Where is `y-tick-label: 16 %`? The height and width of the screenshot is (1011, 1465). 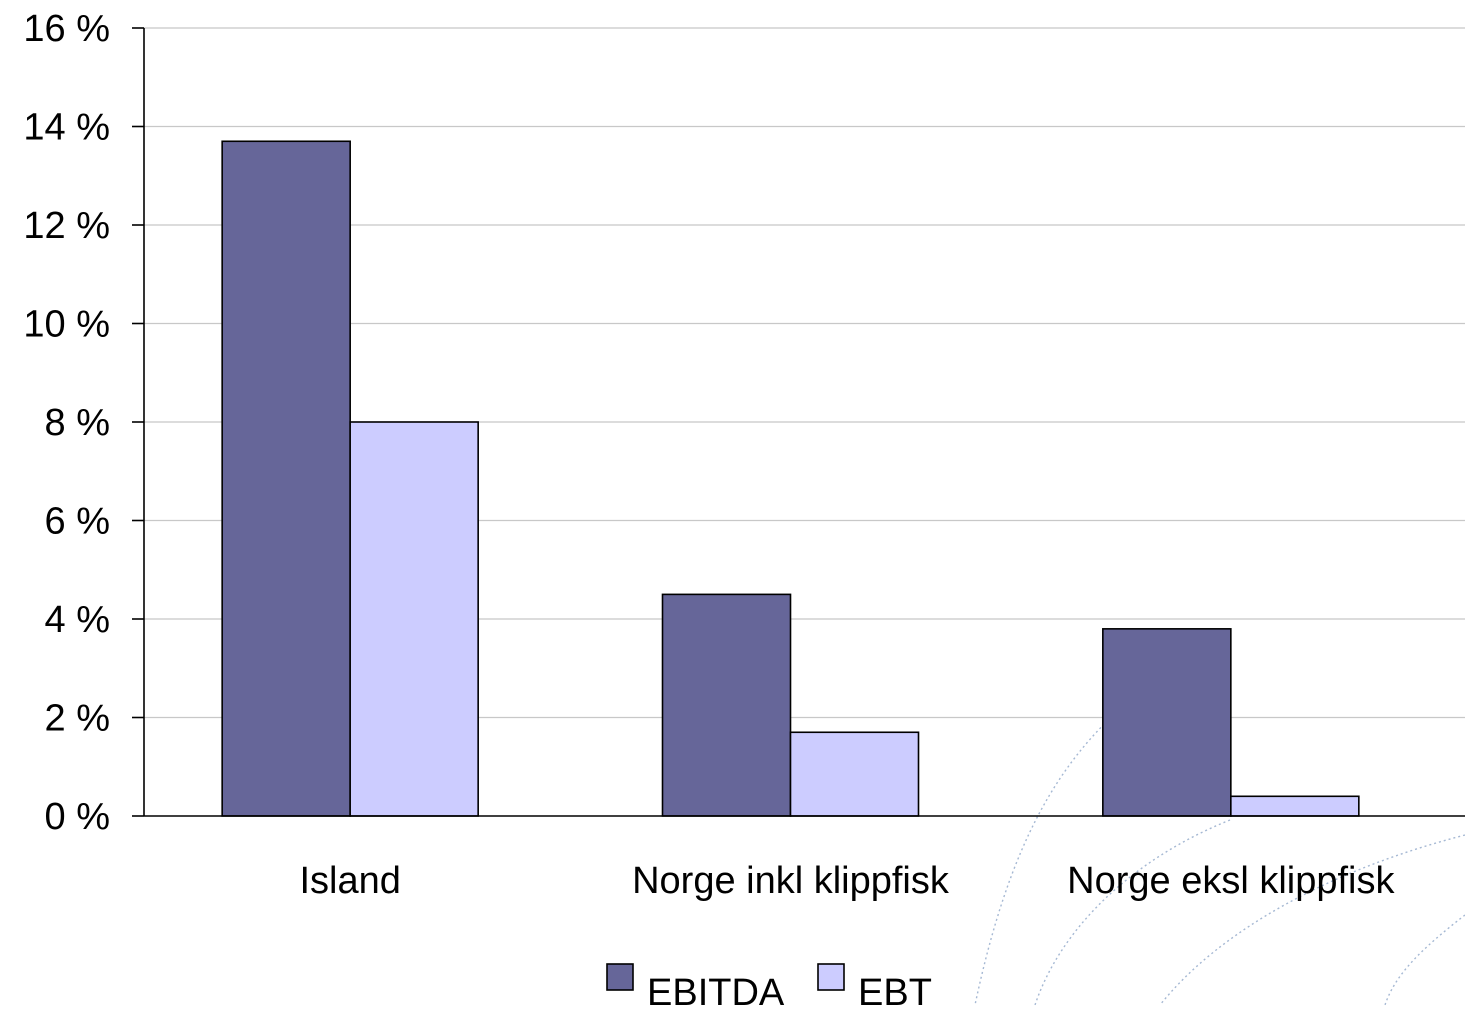 y-tick-label: 16 % is located at coordinates (66, 29).